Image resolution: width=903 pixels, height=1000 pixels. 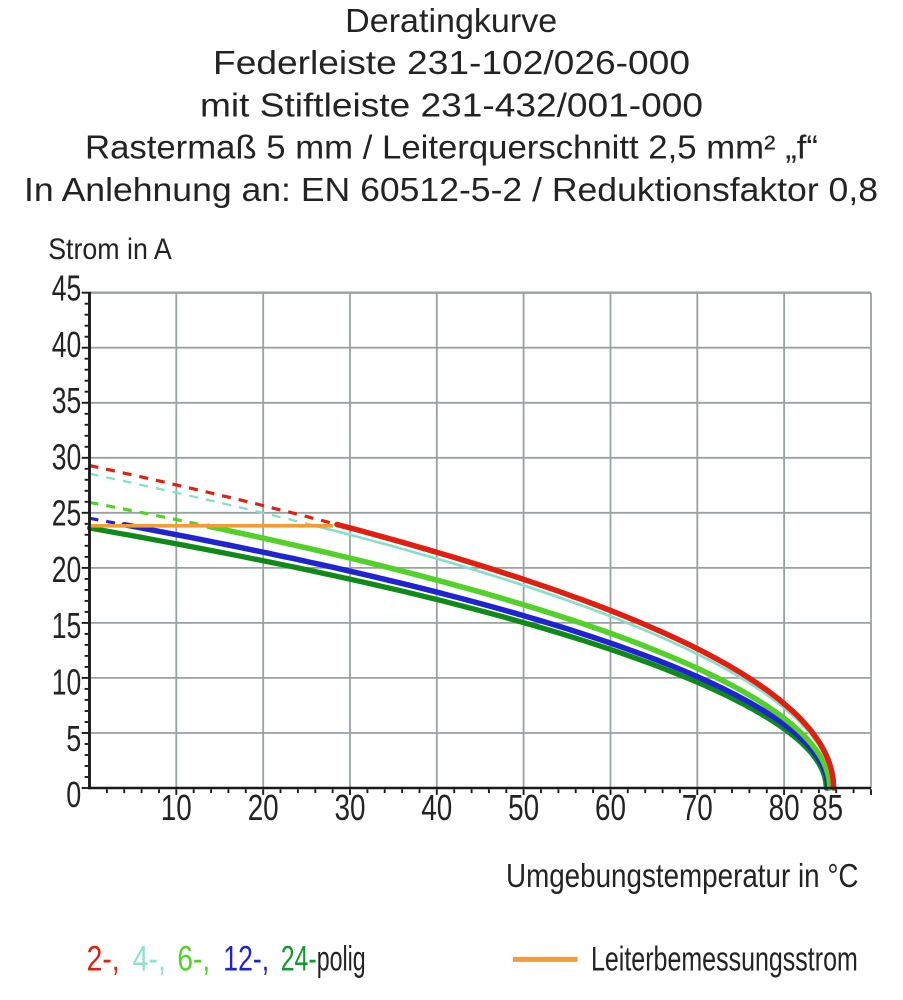 What do you see at coordinates (103, 959) in the screenshot?
I see `svg-text: 2-,` at bounding box center [103, 959].